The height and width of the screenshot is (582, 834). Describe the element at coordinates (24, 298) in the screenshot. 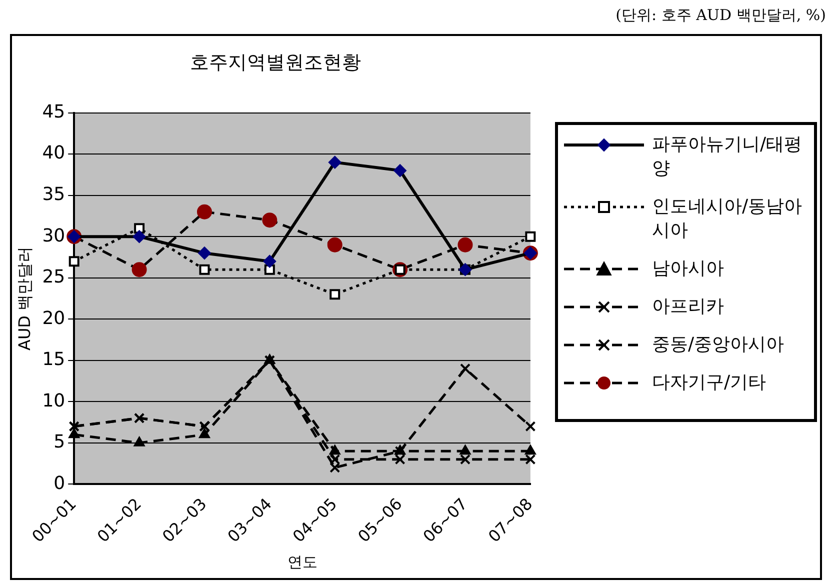

I see `y-axis-title: AUD 백만달러` at that location.